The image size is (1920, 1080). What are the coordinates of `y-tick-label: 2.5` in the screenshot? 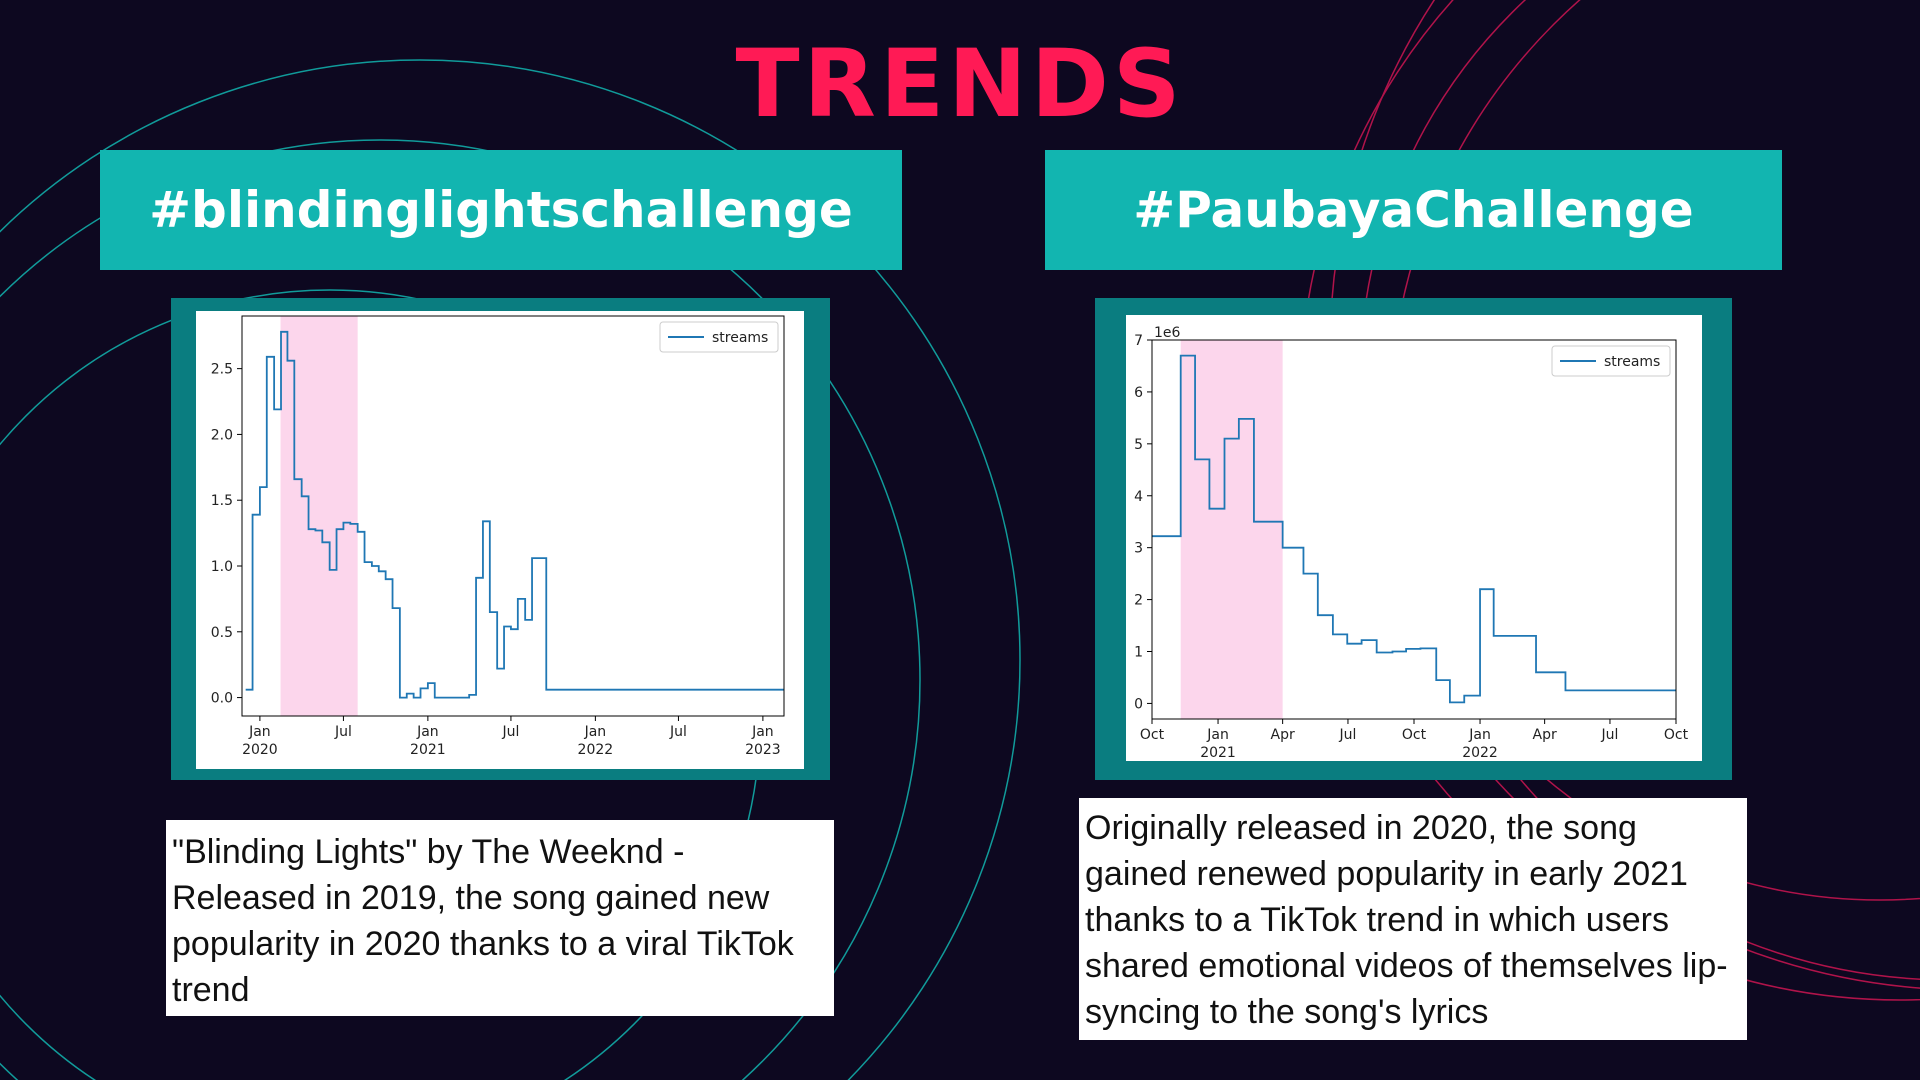 It's located at (222, 370).